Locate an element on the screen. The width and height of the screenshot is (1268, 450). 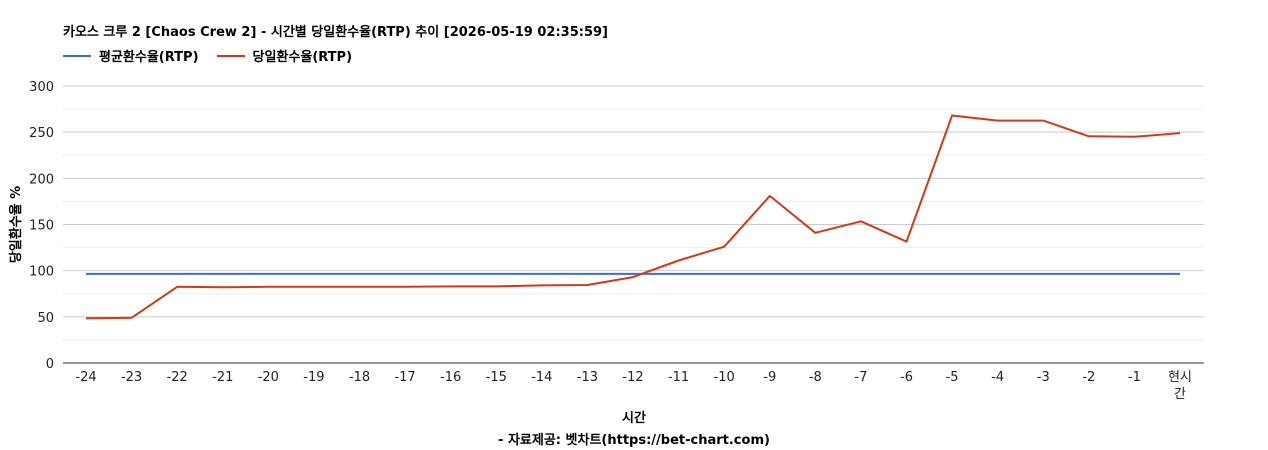
y-tick-label: 250 is located at coordinates (41, 133).